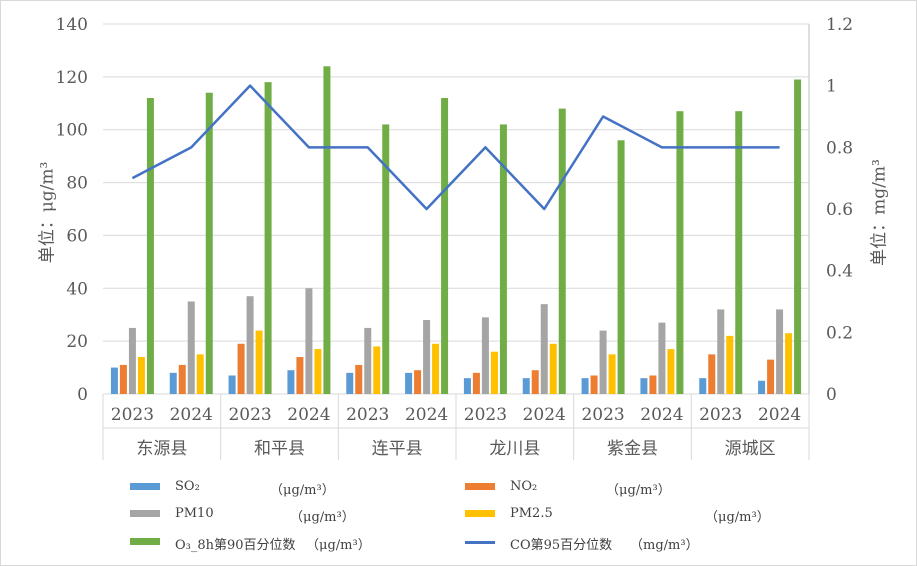 This screenshot has width=917, height=566. What do you see at coordinates (338, 545) in the screenshot?
I see `legend-unit-o3: （μg/m³）` at bounding box center [338, 545].